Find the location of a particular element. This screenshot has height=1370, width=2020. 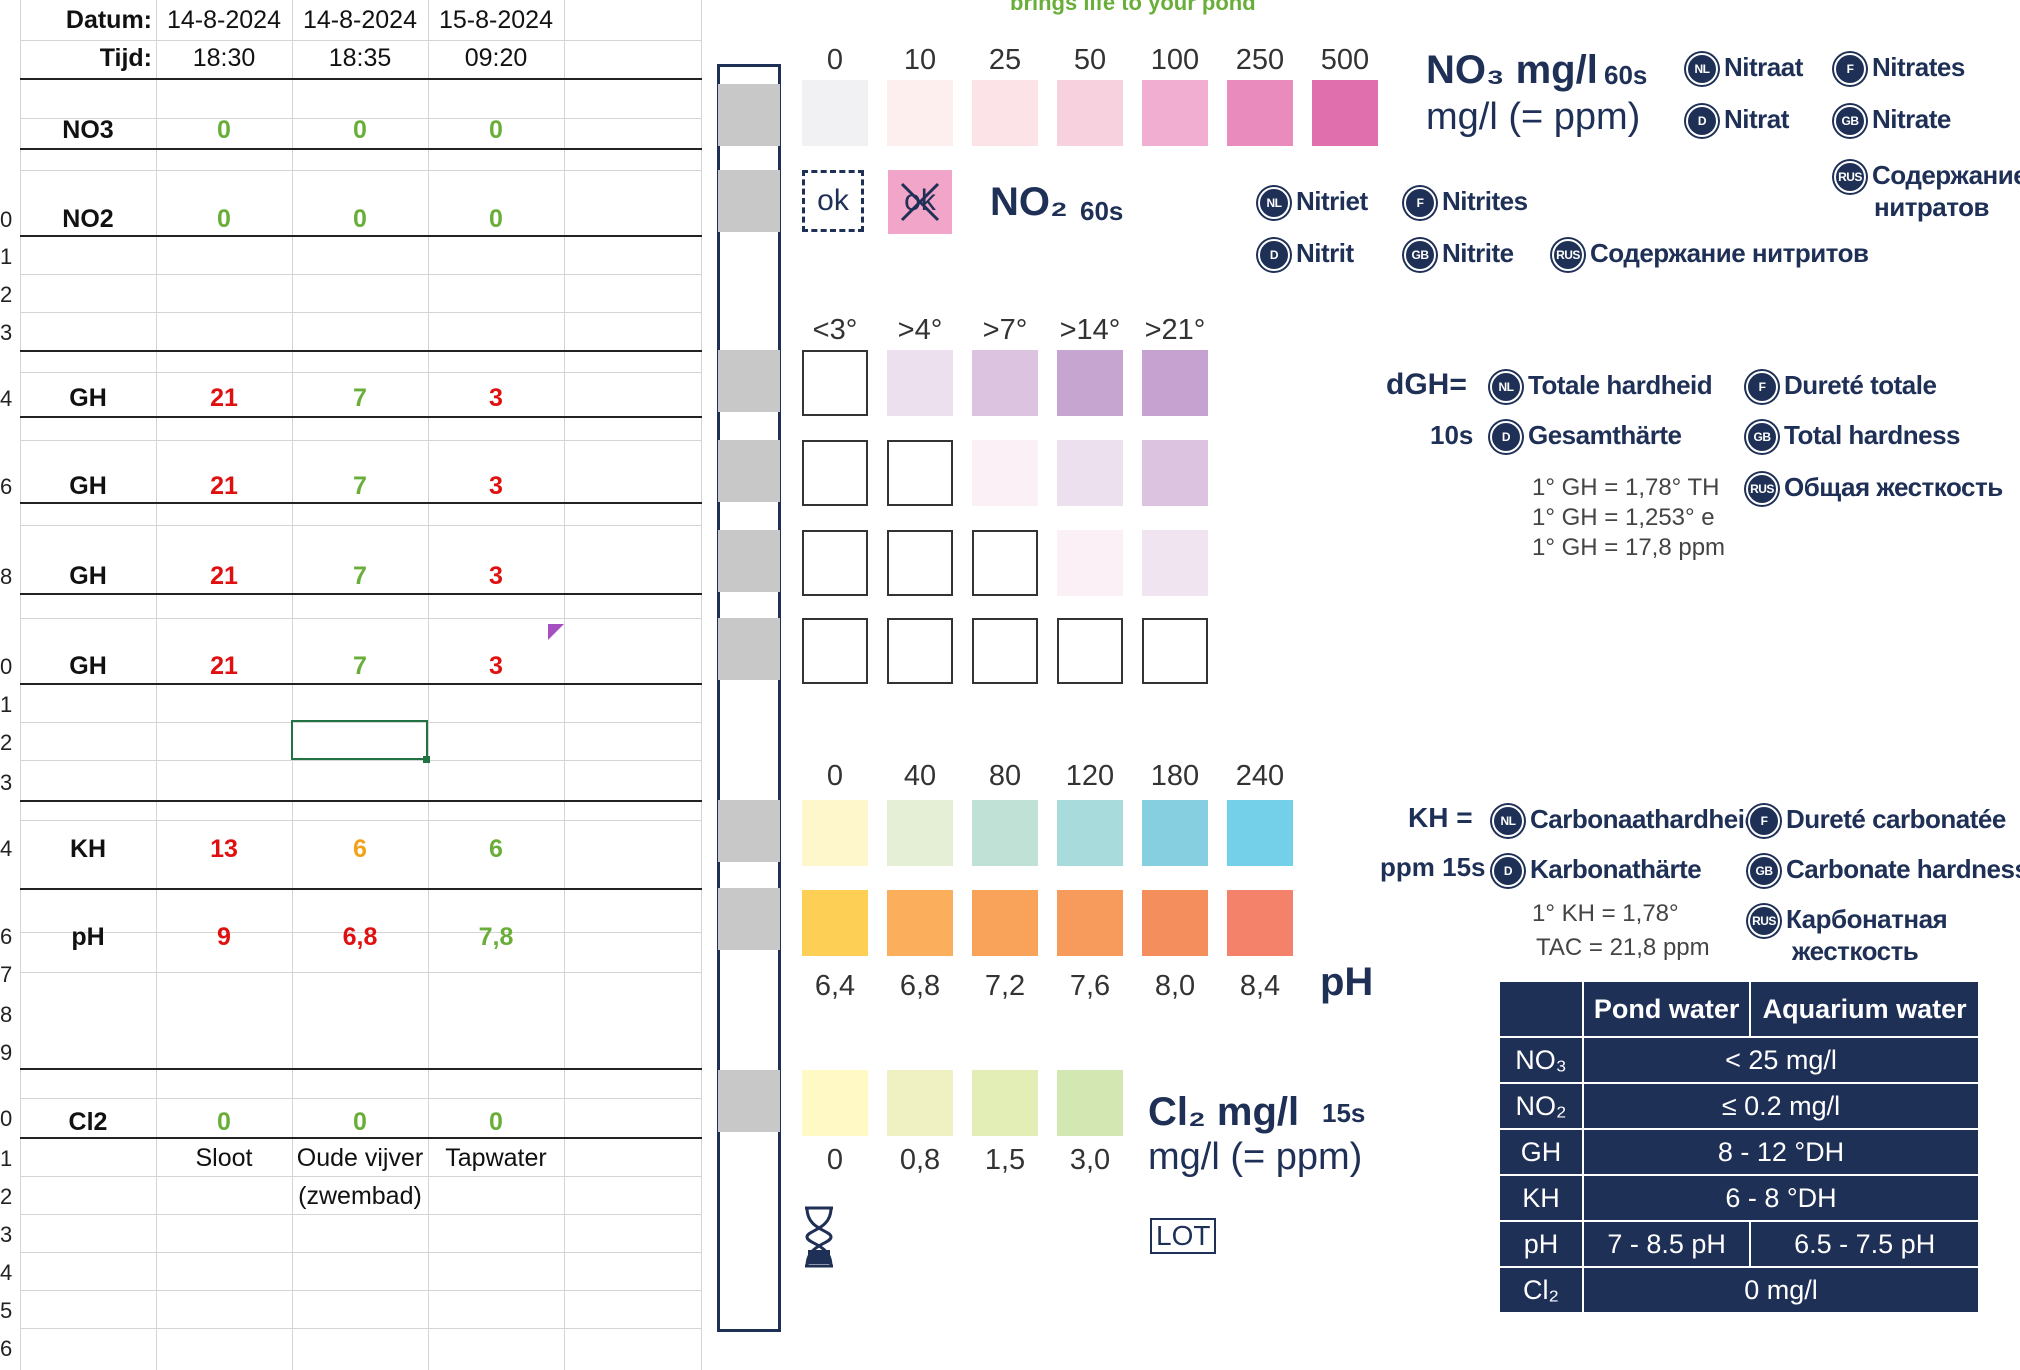

time-cell: 18:35 is located at coordinates (360, 58).